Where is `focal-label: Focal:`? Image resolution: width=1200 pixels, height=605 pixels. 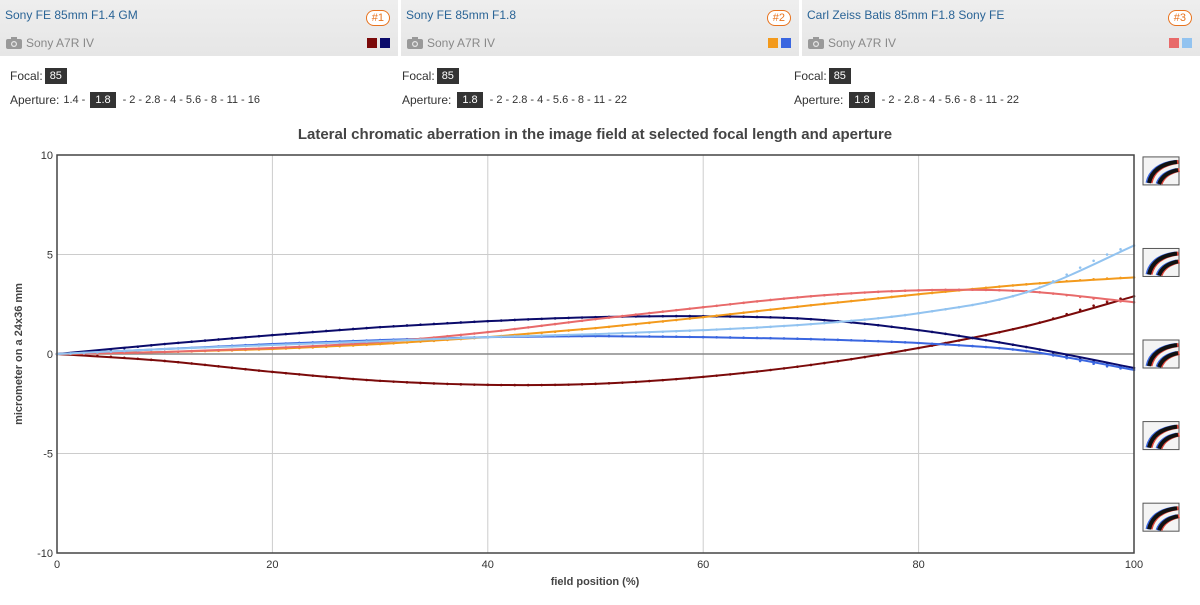
focal-label: Focal: is located at coordinates (418, 76).